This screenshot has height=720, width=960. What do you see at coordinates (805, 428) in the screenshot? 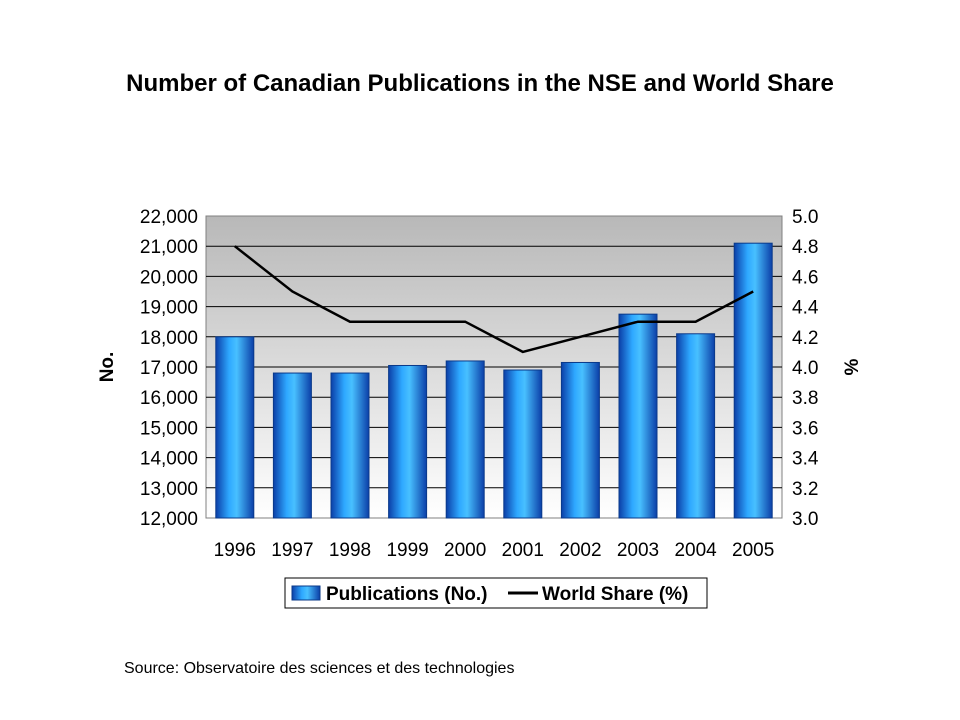
I see `y2-tick-label: 3.6` at bounding box center [805, 428].